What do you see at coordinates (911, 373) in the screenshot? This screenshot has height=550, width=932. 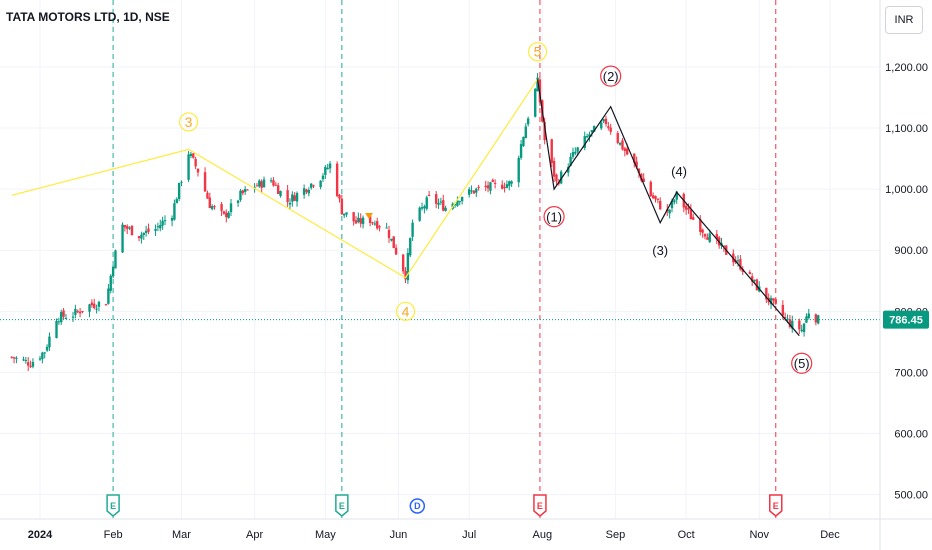 I see `y-tick-label: 700.00` at bounding box center [911, 373].